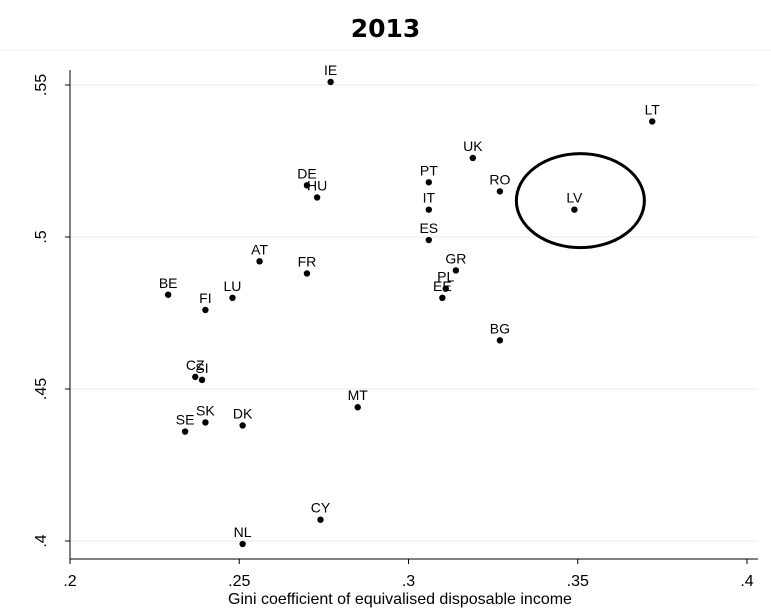 The image size is (771, 609). What do you see at coordinates (205, 410) in the screenshot?
I see `data-label: SK` at bounding box center [205, 410].